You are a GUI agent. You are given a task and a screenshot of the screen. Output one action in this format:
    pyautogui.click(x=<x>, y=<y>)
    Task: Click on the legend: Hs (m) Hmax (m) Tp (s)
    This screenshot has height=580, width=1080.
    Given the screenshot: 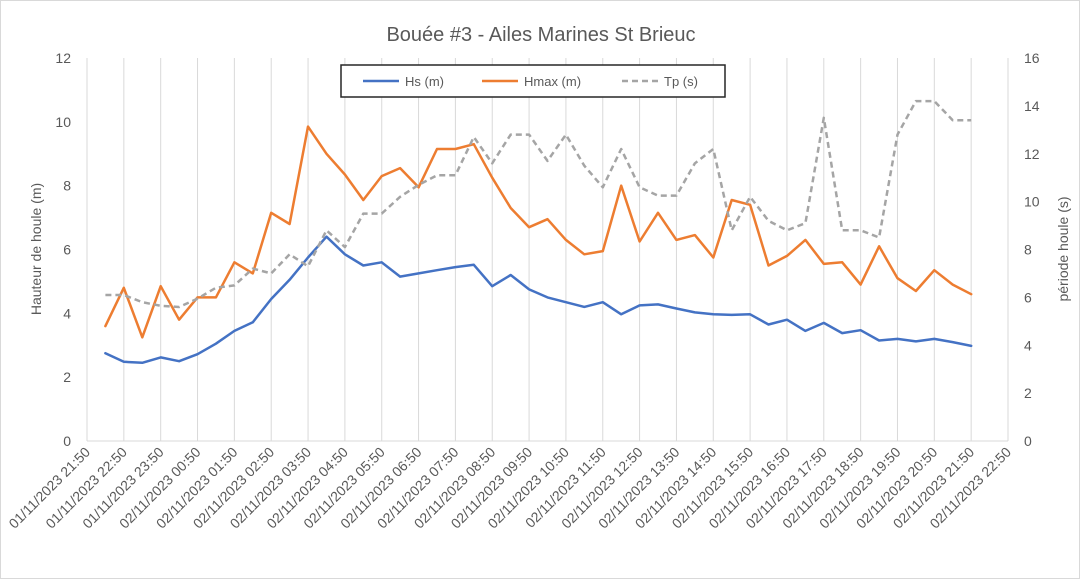 What is the action you would take?
    pyautogui.click(x=533, y=81)
    